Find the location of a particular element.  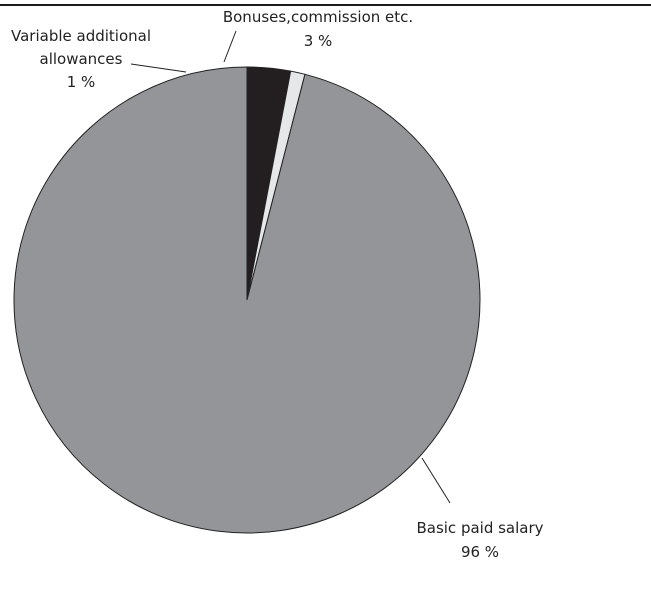

label-bonuses: Bonuses,commission etc. is located at coordinates (318, 17).